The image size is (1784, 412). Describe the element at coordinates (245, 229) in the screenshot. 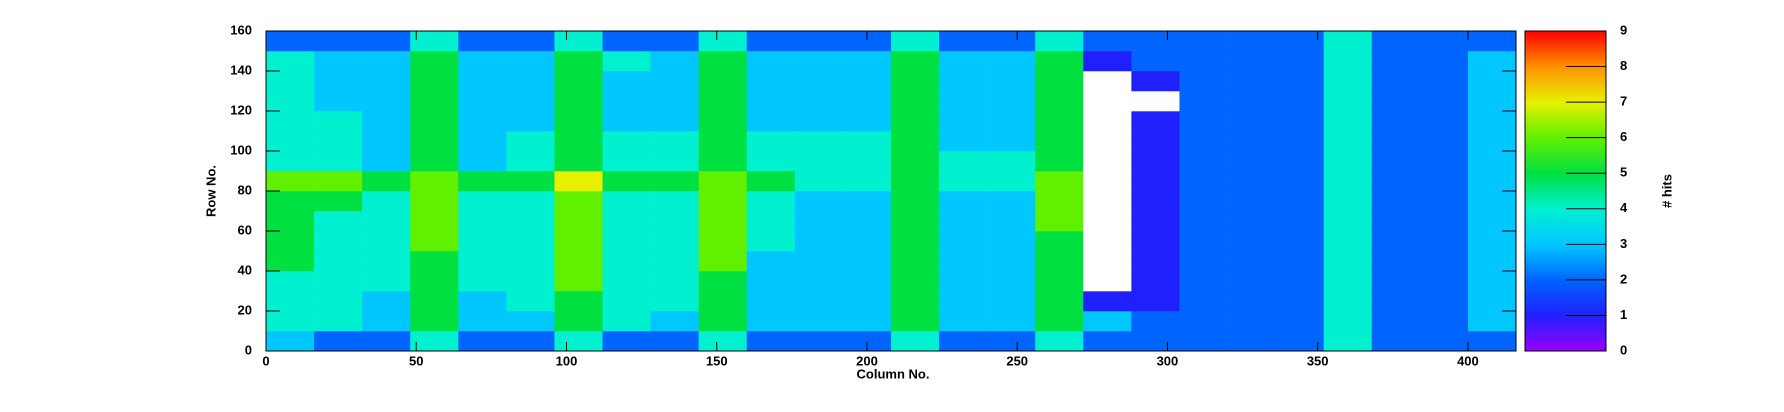

I see `y-tick-label: 60` at that location.